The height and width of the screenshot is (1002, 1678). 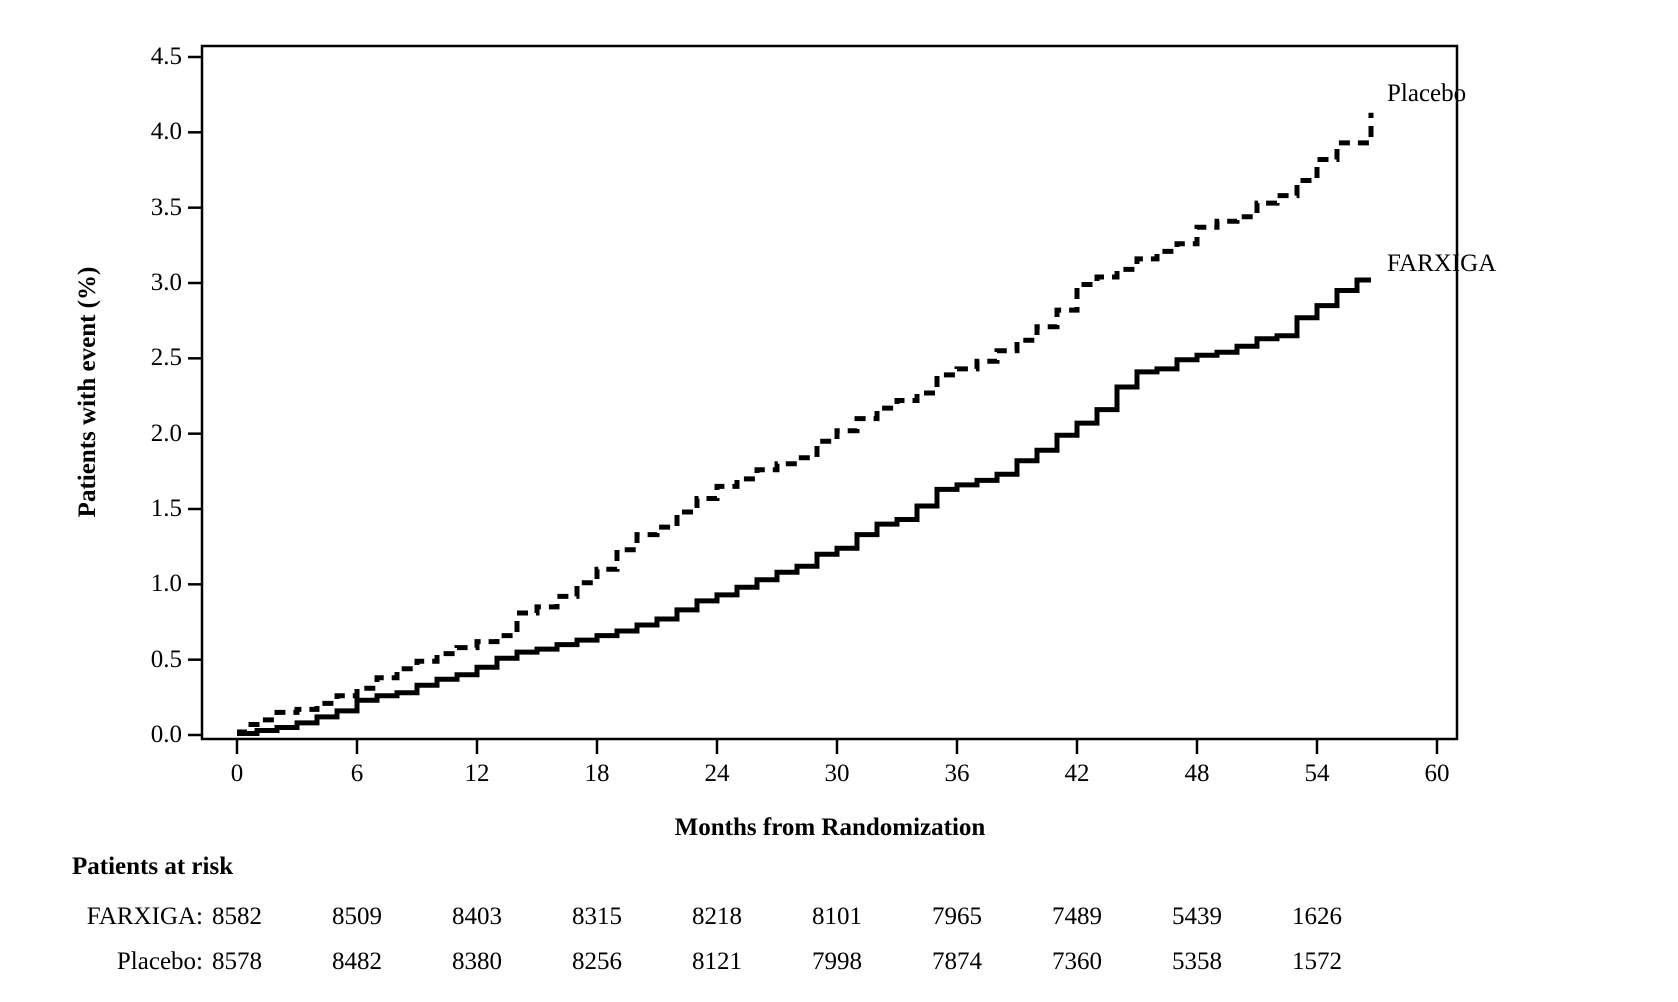 I want to click on x-tick-label: 30, so click(x=837, y=773).